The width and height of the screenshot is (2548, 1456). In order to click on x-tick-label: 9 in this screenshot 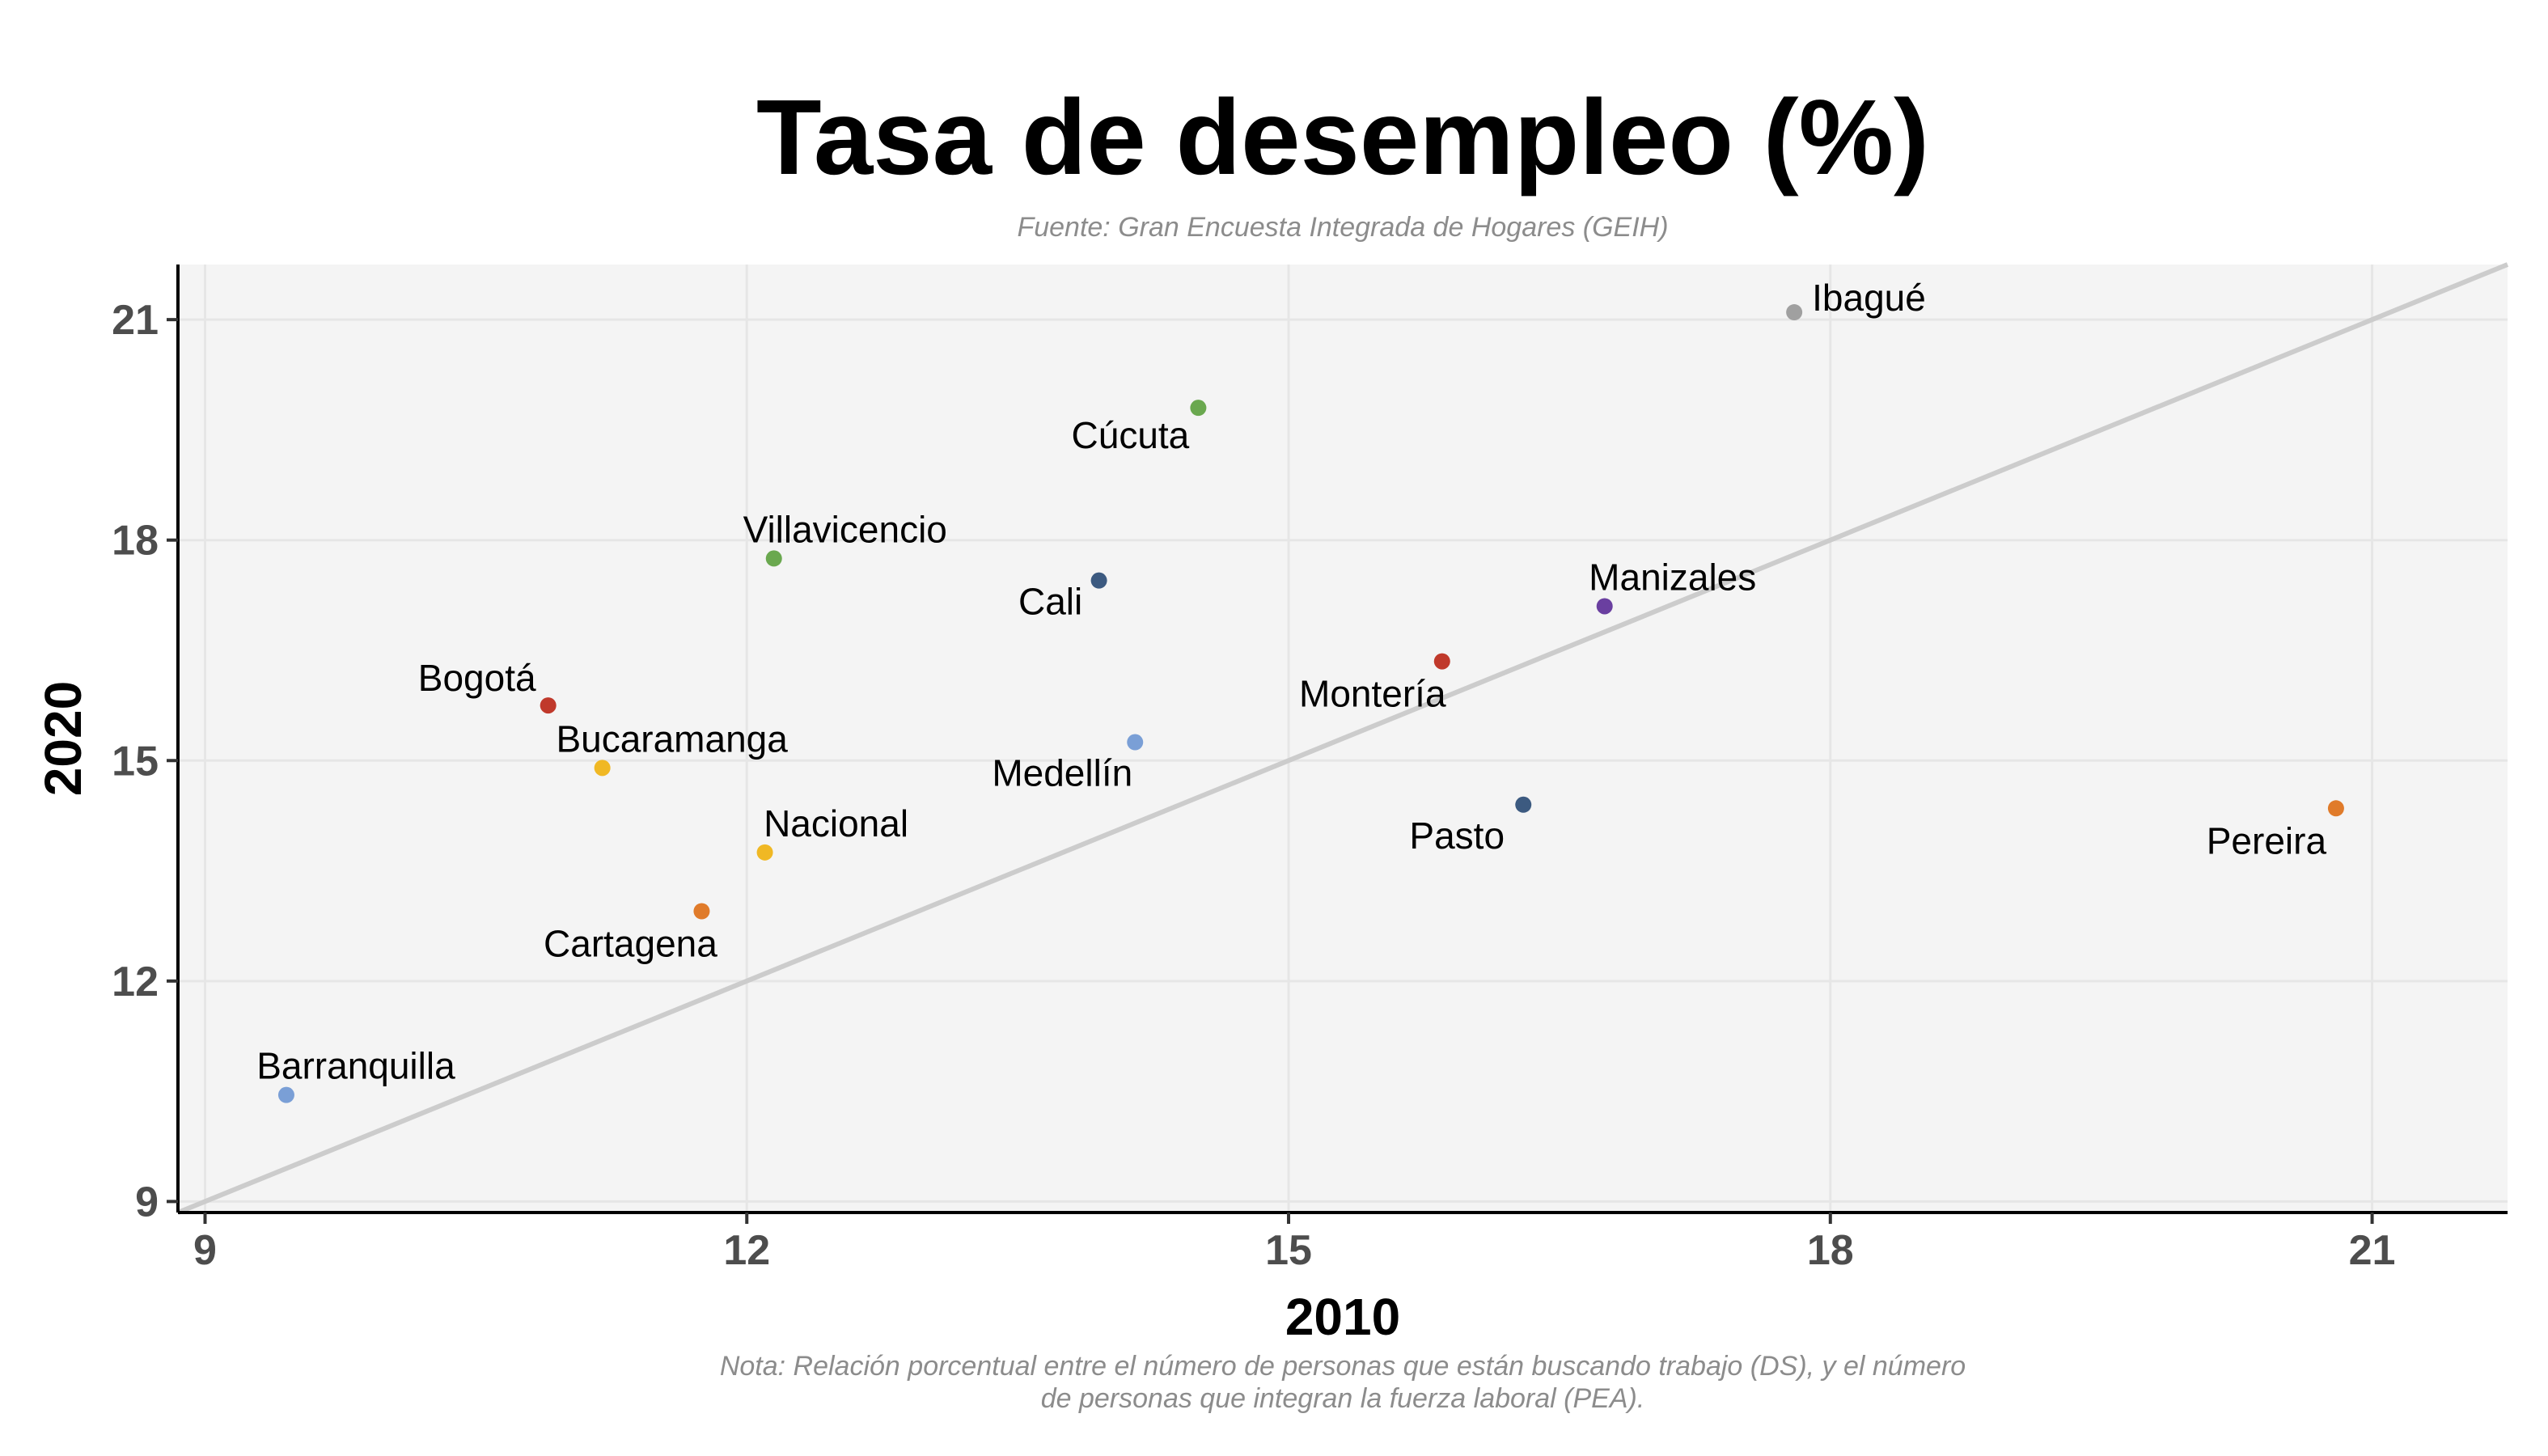, I will do `click(205, 1250)`.